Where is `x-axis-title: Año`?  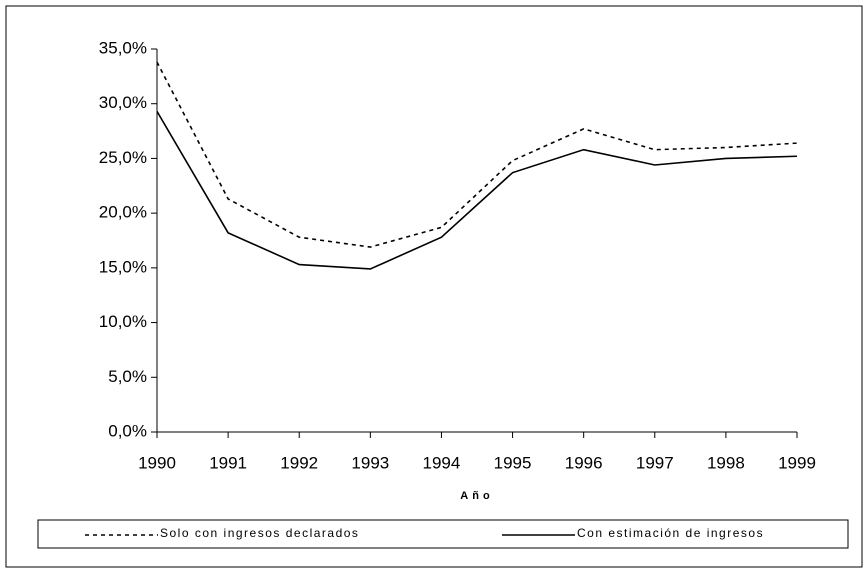
x-axis-title: Año is located at coordinates (476, 496).